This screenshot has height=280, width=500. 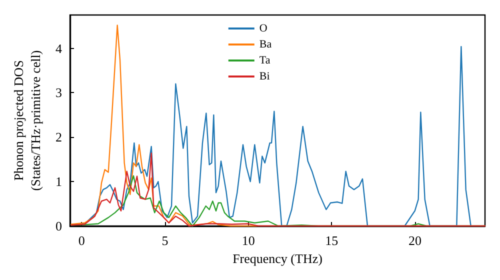 I want to click on legend-label: Ba, so click(x=265, y=44).